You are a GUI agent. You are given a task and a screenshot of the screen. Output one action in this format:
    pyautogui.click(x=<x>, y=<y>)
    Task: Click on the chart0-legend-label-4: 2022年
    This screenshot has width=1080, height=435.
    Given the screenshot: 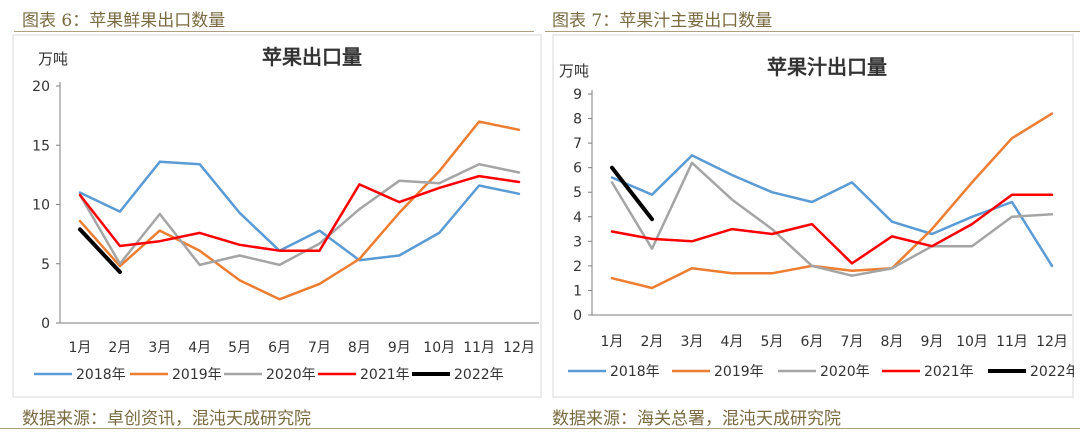 What is the action you would take?
    pyautogui.click(x=479, y=375)
    